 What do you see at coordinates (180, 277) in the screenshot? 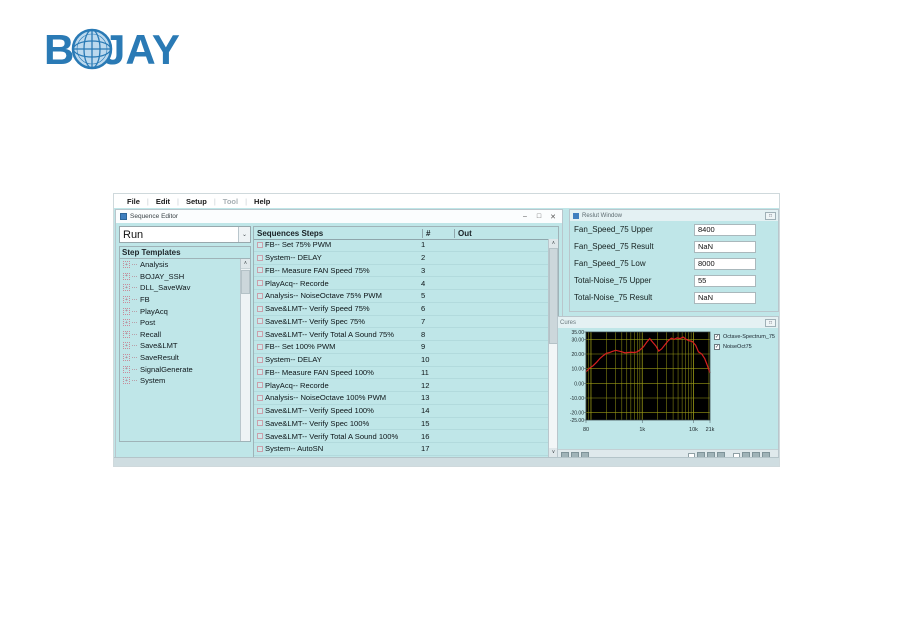
I see `template-item: + BOJAY_SSH` at bounding box center [180, 277].